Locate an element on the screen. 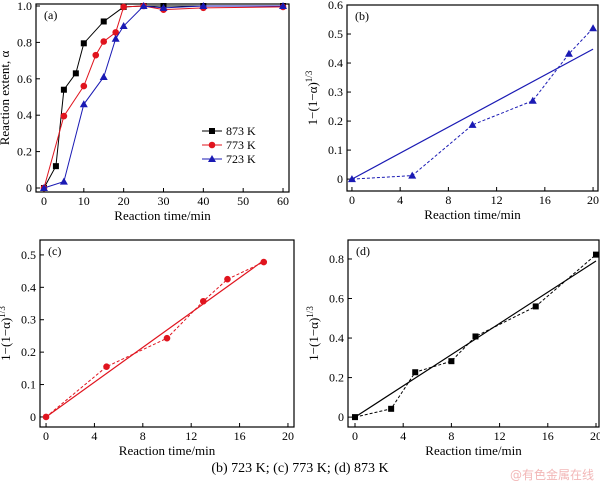 Image resolution: width=600 pixels, height=485 pixels. y-tick-label: 0.5 is located at coordinates (335, 34).